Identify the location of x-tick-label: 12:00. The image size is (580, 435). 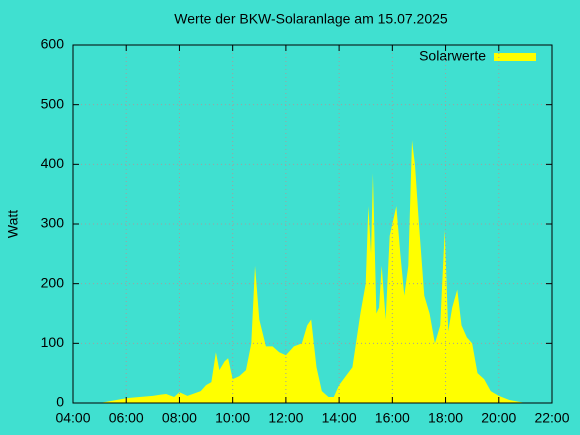
(285, 418).